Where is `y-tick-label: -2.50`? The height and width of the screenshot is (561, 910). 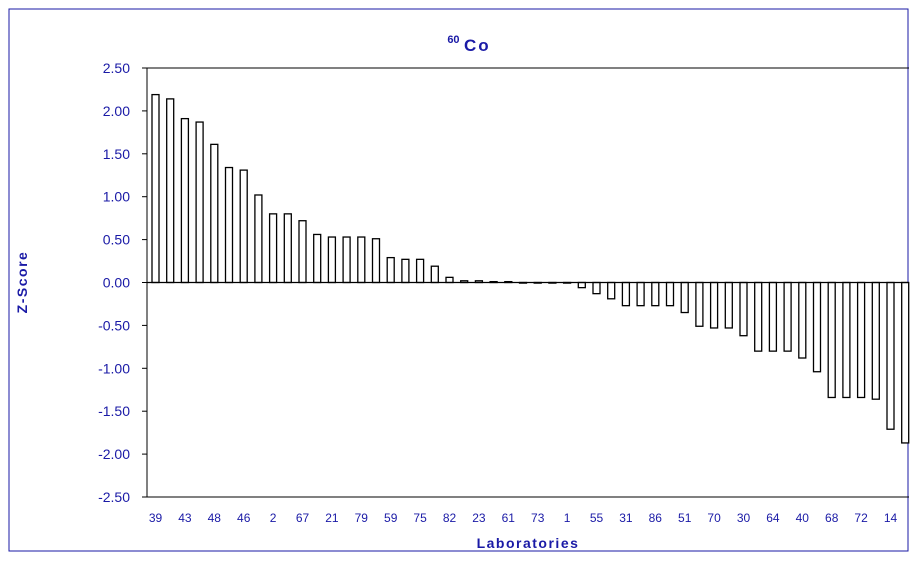 y-tick-label: -2.50 is located at coordinates (114, 497).